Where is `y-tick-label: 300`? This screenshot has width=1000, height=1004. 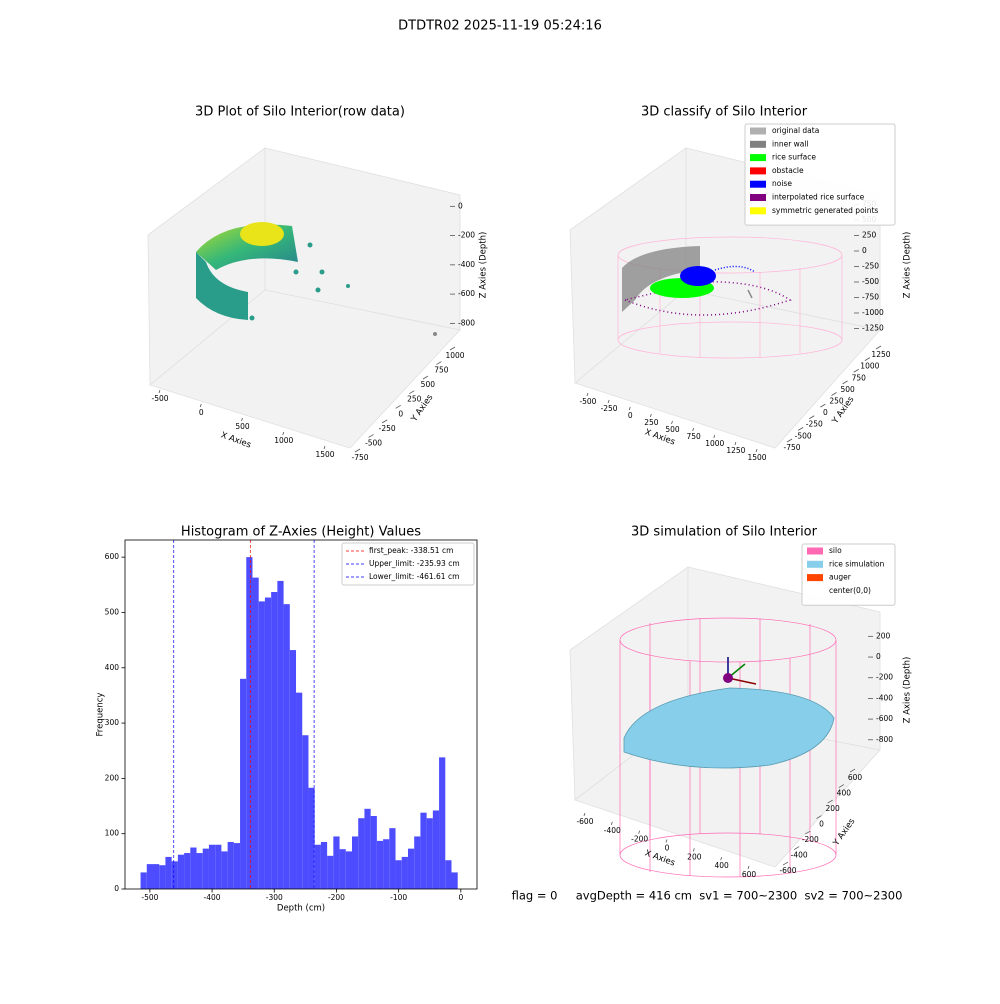
y-tick-label: 300 is located at coordinates (112, 722).